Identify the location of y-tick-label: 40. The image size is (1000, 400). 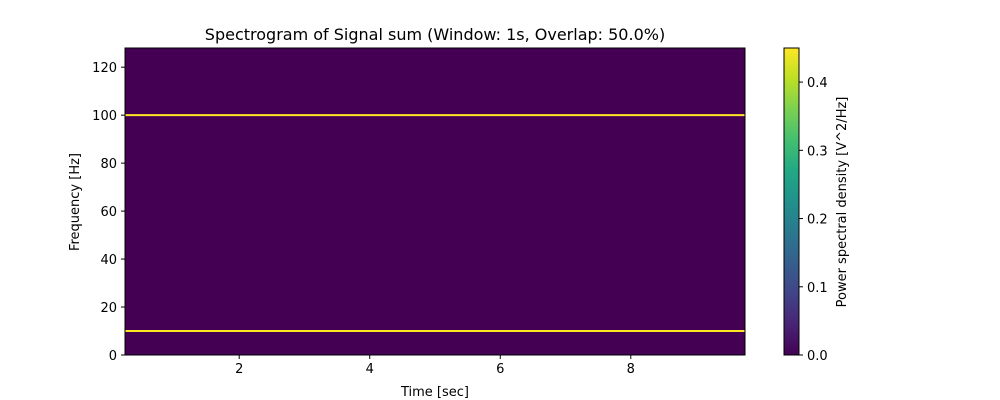
(108, 260).